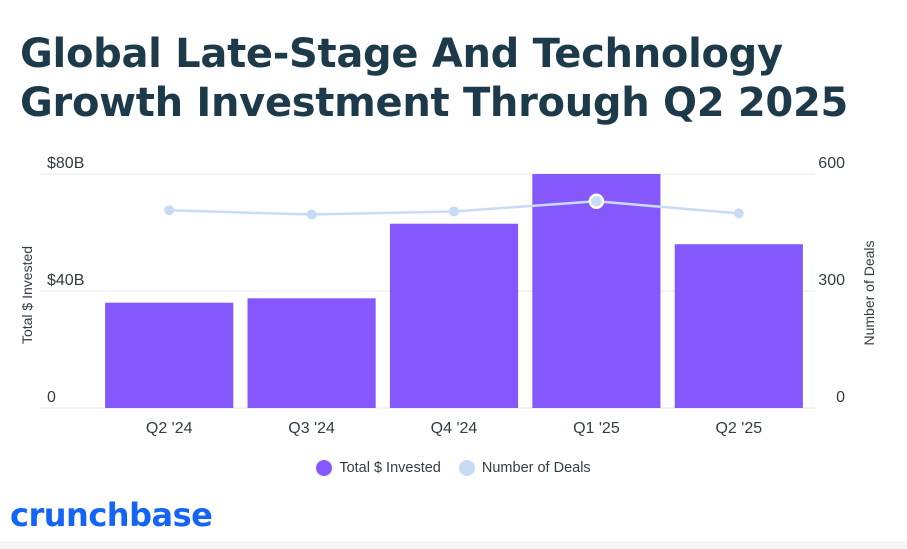  Describe the element at coordinates (453, 468) in the screenshot. I see `legend: Total $ Invested Number of Deals` at that location.